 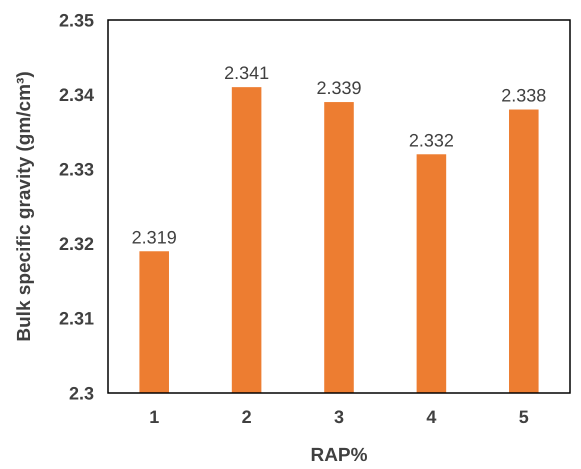 What do you see at coordinates (154, 237) in the screenshot?
I see `data-label: 2.319` at bounding box center [154, 237].